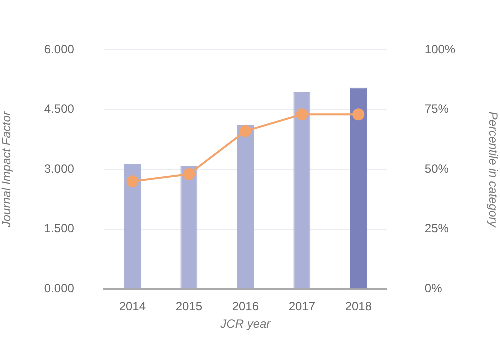  What do you see at coordinates (440, 49) in the screenshot?
I see `y2-tick-label: 100%` at bounding box center [440, 49].